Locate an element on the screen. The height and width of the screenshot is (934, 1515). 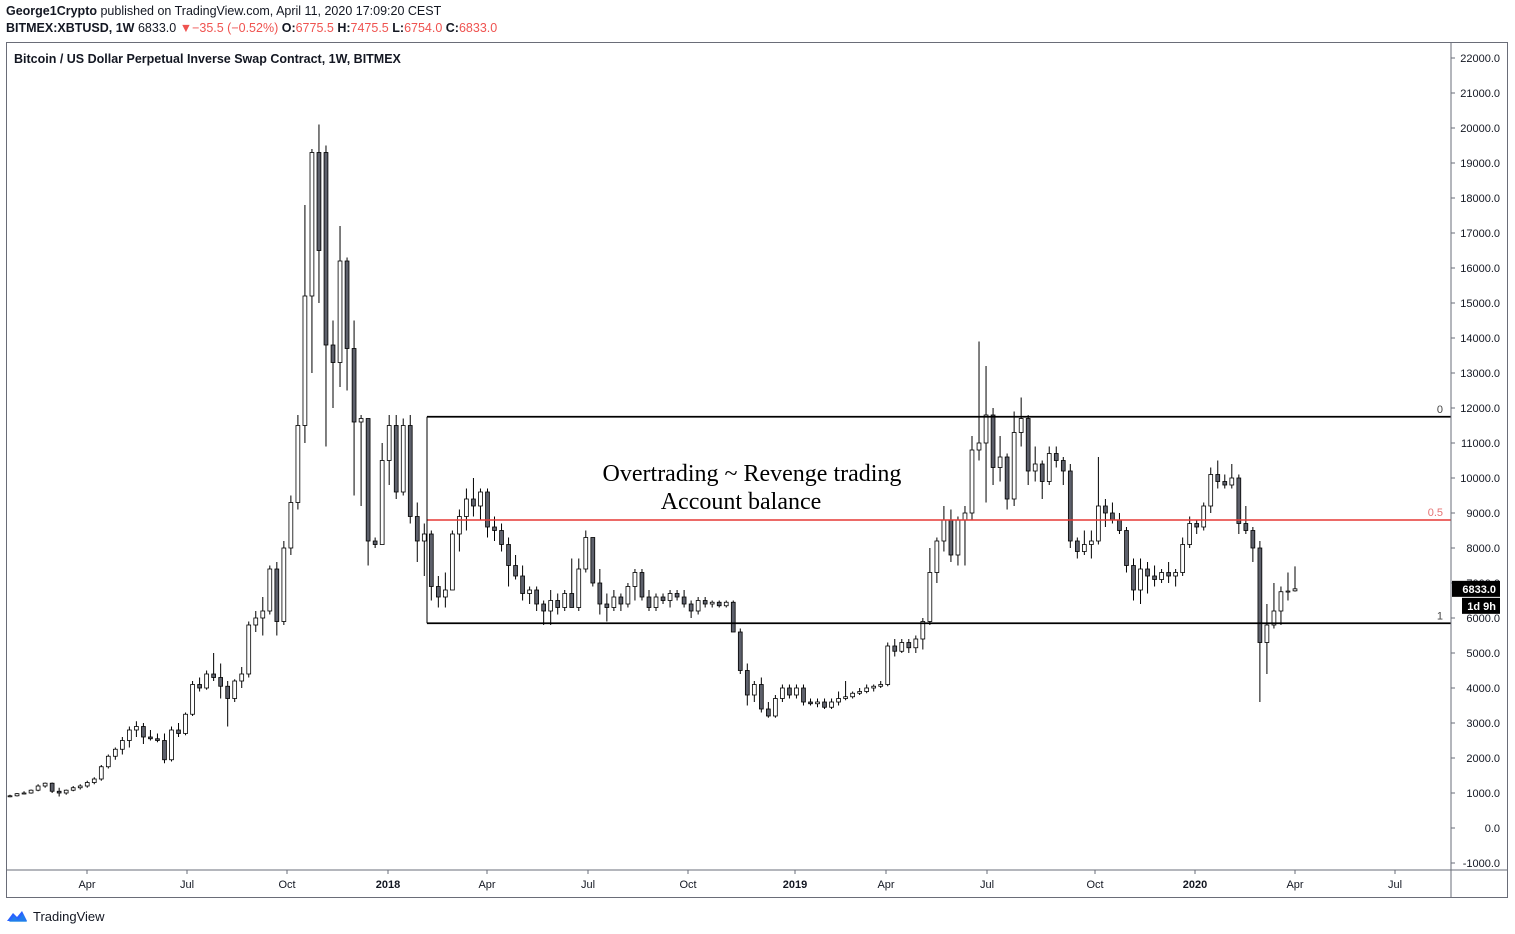
tradingview-logo-icon is located at coordinates (17, 916).